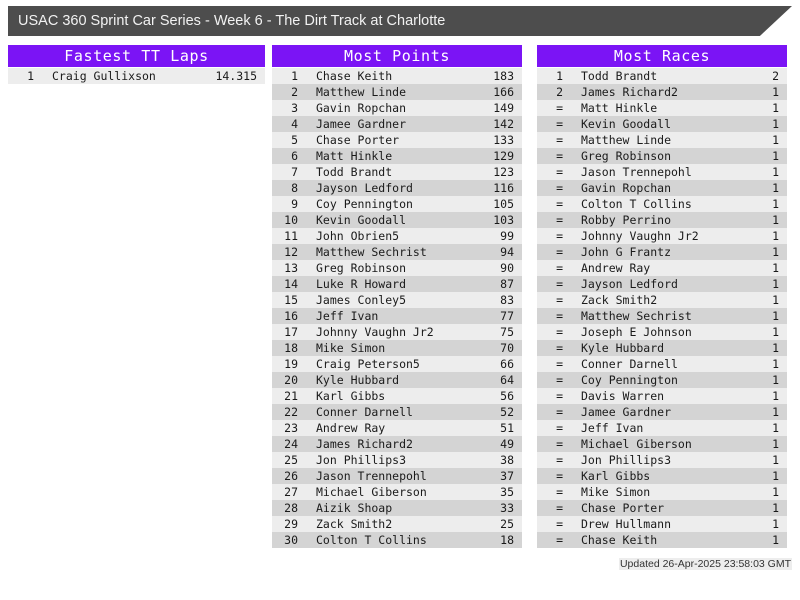 The image size is (800, 600). What do you see at coordinates (626, 460) in the screenshot?
I see `row-driver-name: Jon Phillips3` at bounding box center [626, 460].